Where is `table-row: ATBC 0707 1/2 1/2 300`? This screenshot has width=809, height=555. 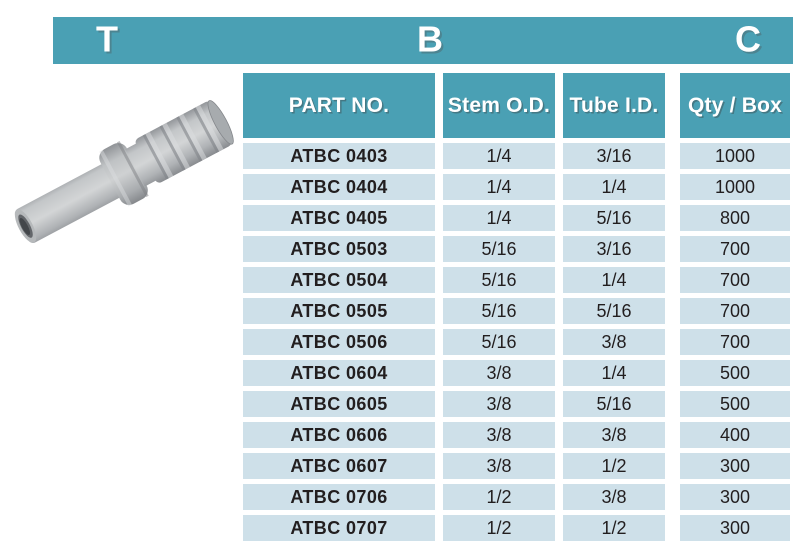
table-row: ATBC 0707 1/2 1/2 300 is located at coordinates (516, 528).